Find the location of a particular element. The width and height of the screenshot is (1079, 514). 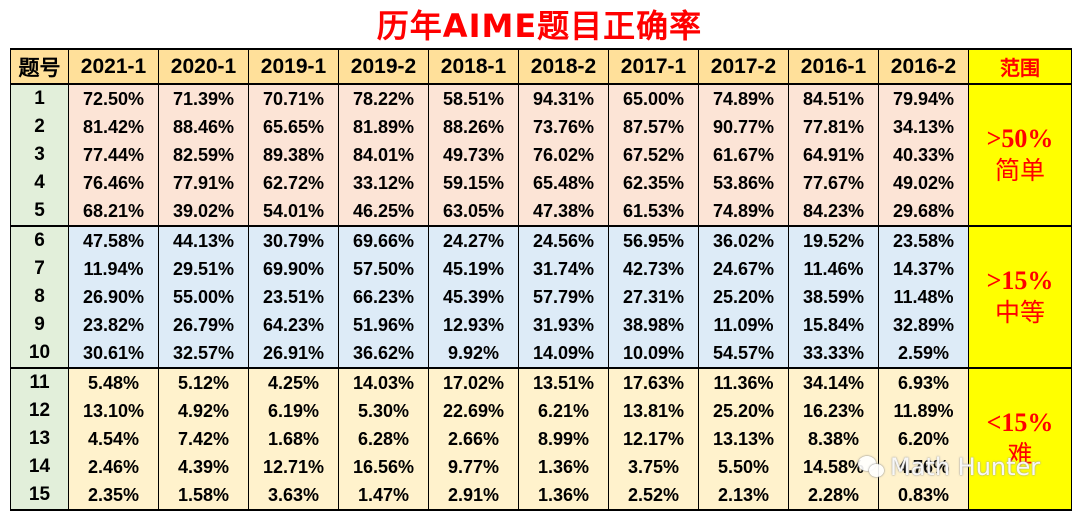

accuracy-cell: 2.28% is located at coordinates (833, 496).